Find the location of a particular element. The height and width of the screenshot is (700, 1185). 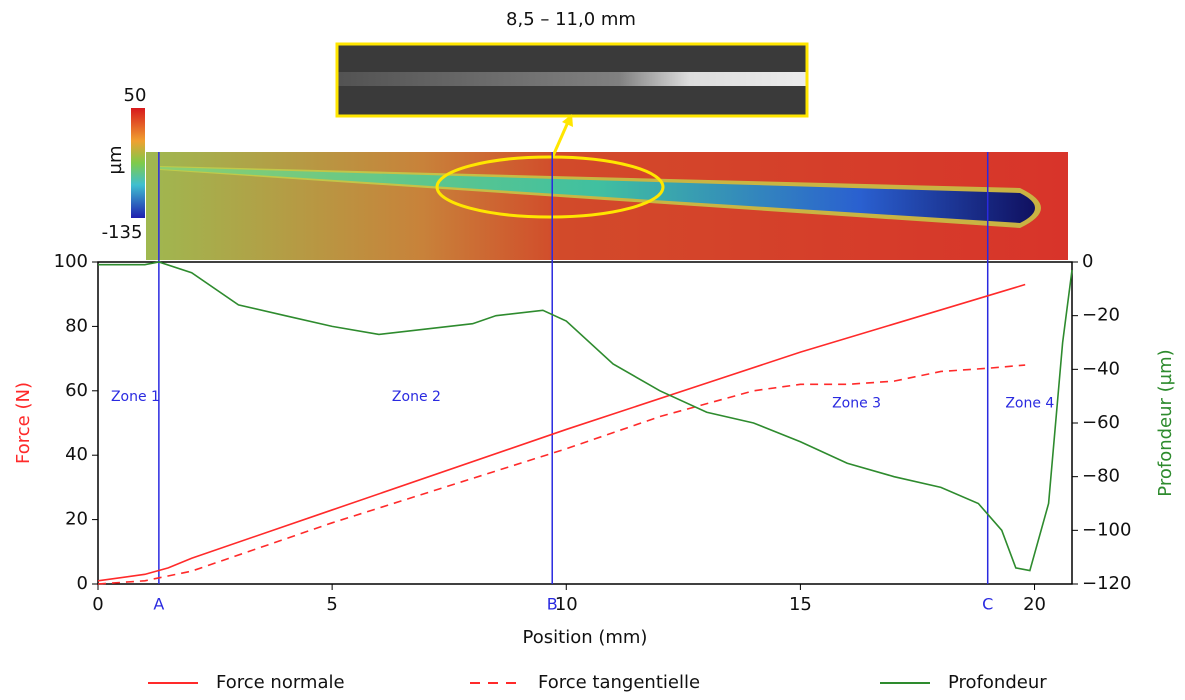

inset-title: 8,5 – 11,0 mm is located at coordinates (571, 19).